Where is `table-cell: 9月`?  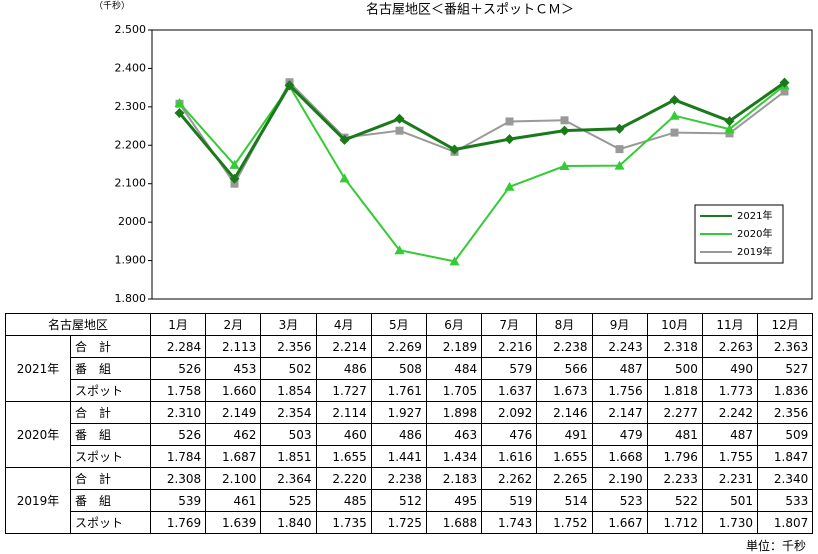
table-cell: 9月 is located at coordinates (619, 324).